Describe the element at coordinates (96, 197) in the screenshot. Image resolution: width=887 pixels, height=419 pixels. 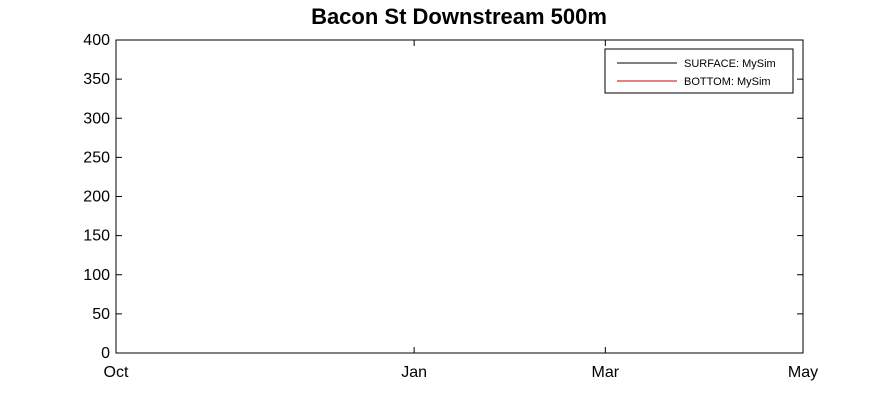
I see `y-tick-label: 200` at that location.